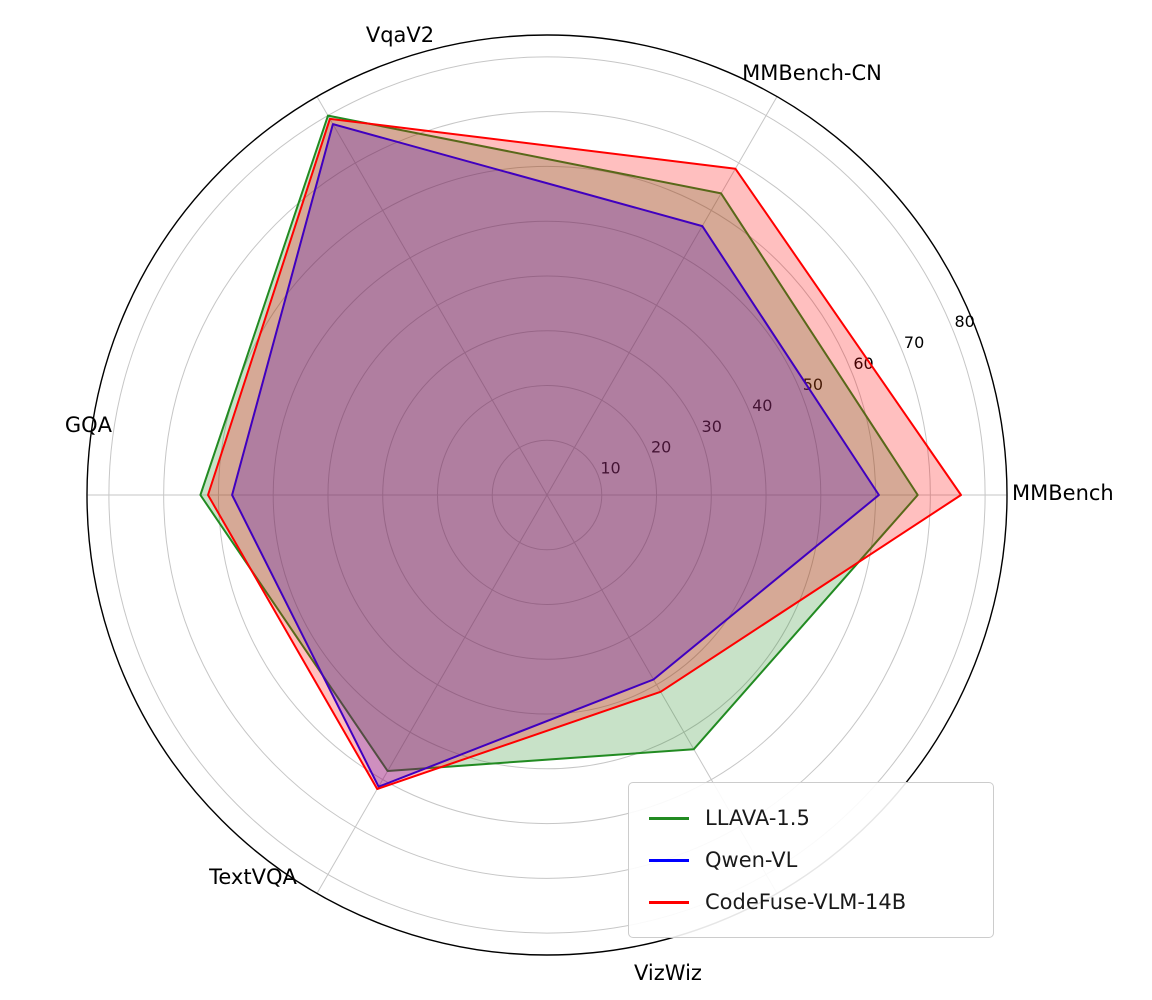 The height and width of the screenshot is (1000, 1152). I want to click on legend-item: CodeFuse-VLM-14B, so click(811, 902).